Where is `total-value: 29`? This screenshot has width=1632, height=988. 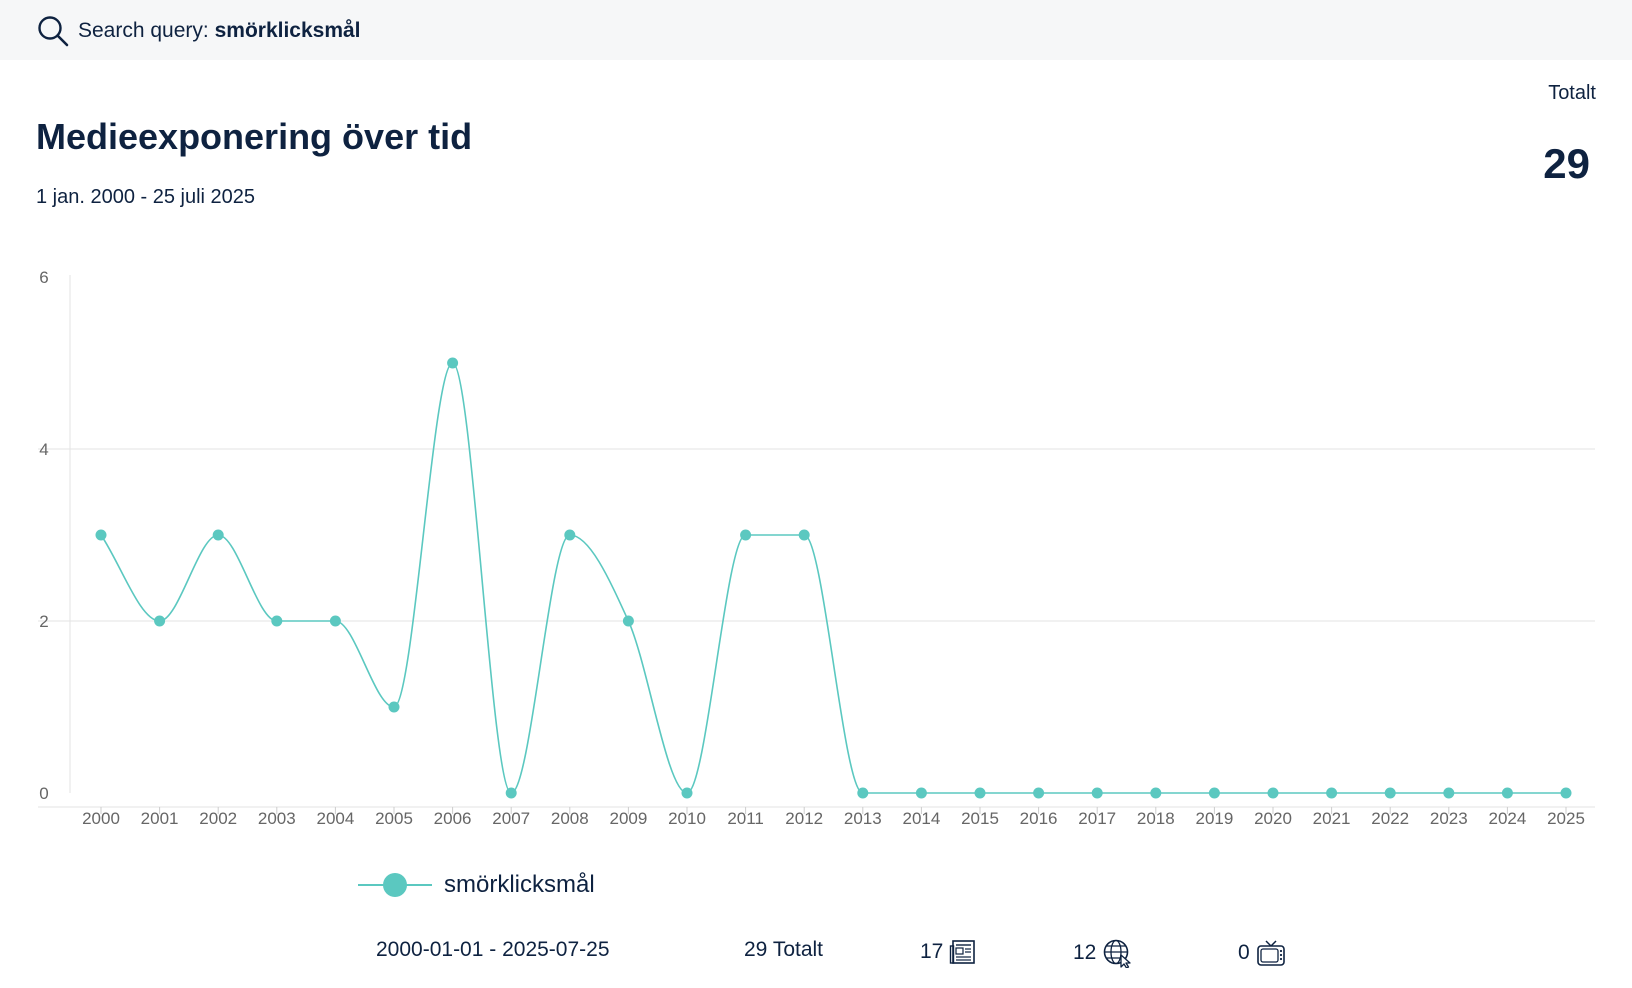
total-value: 29 is located at coordinates (1566, 163).